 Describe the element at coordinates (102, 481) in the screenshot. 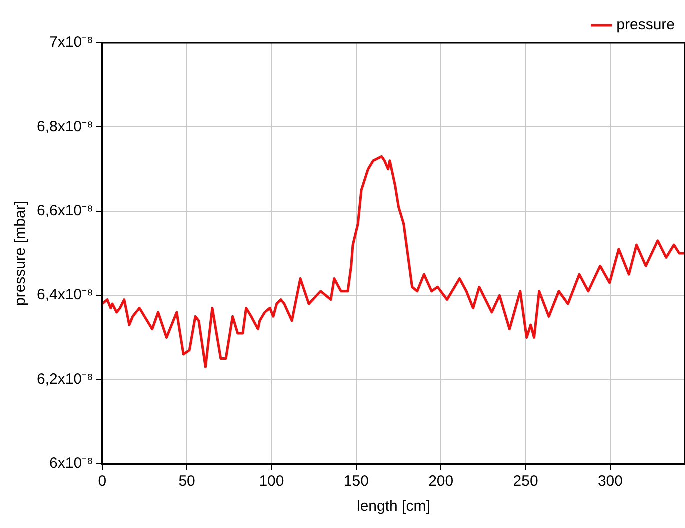

I see `x-tick-label: 0` at that location.